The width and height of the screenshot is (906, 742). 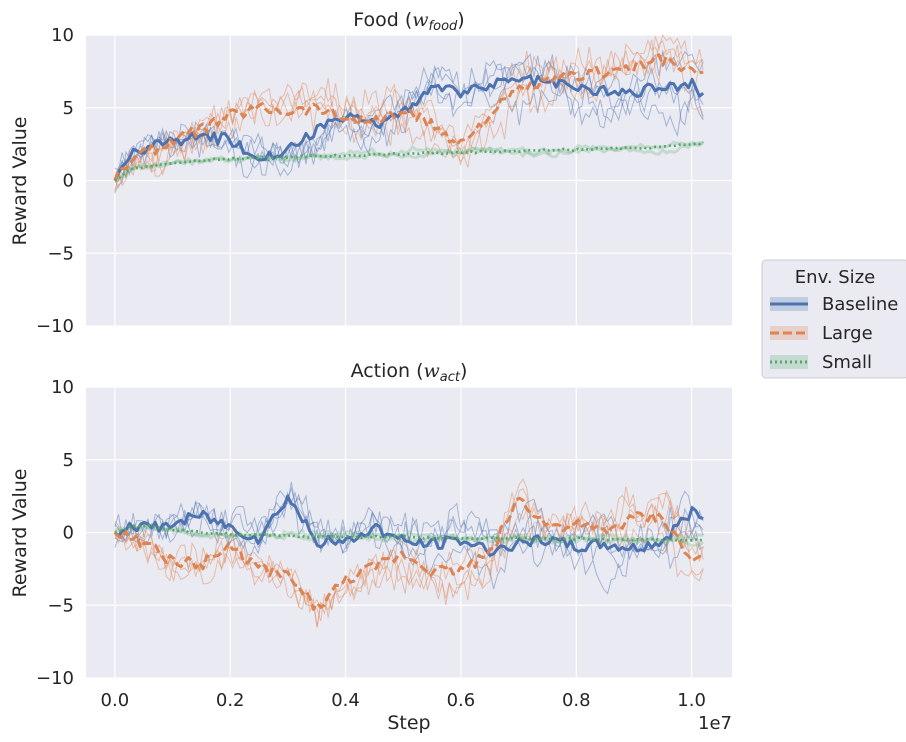 I want to click on x-axis-label: Step, so click(x=408, y=723).